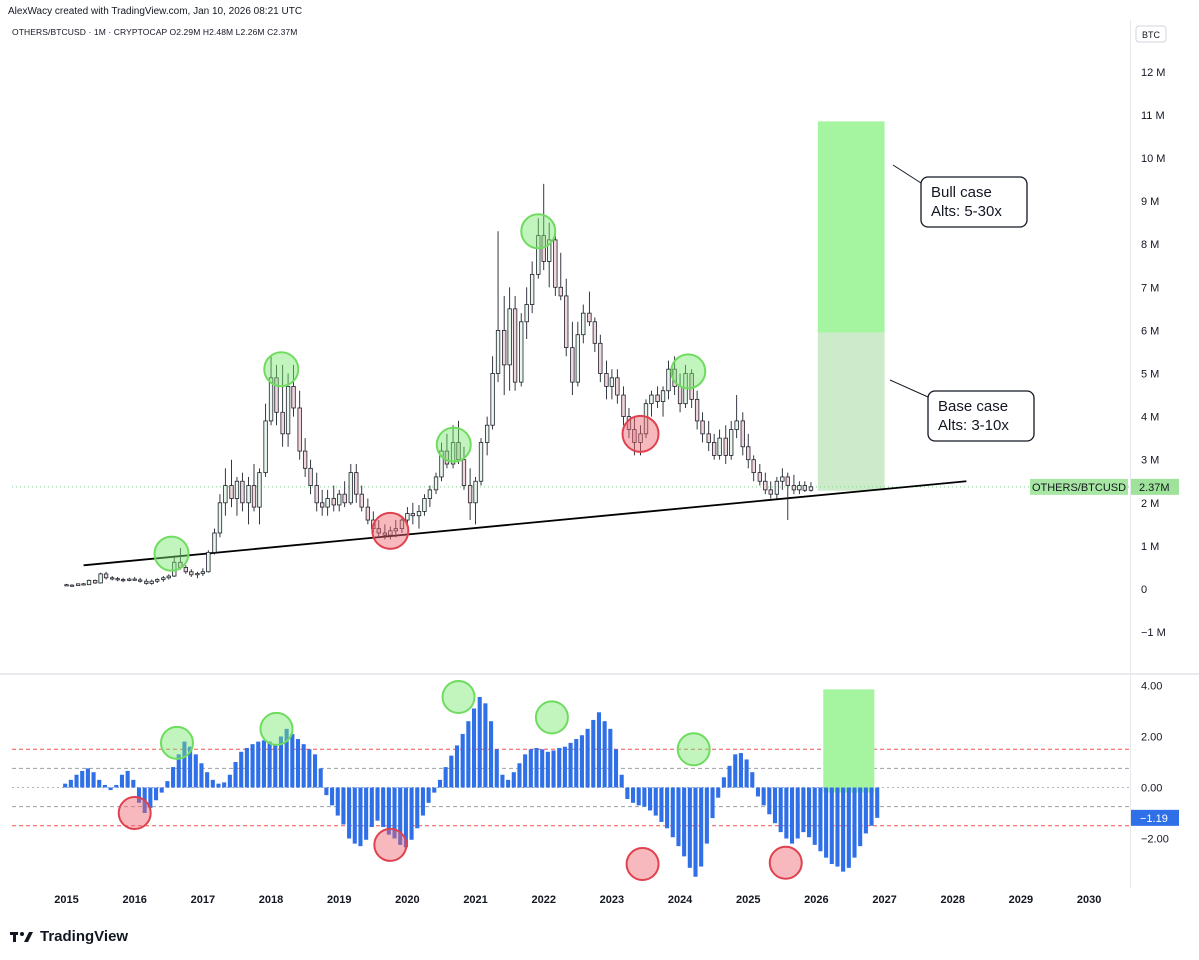 The width and height of the screenshot is (1199, 960). What do you see at coordinates (1150, 418) in the screenshot?
I see `price-tick-label: 4 M` at bounding box center [1150, 418].